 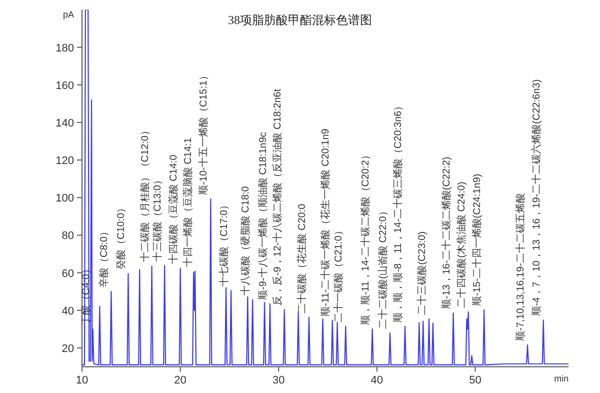 What do you see at coordinates (65, 198) in the screenshot?
I see `y-tick-label: 100` at bounding box center [65, 198].